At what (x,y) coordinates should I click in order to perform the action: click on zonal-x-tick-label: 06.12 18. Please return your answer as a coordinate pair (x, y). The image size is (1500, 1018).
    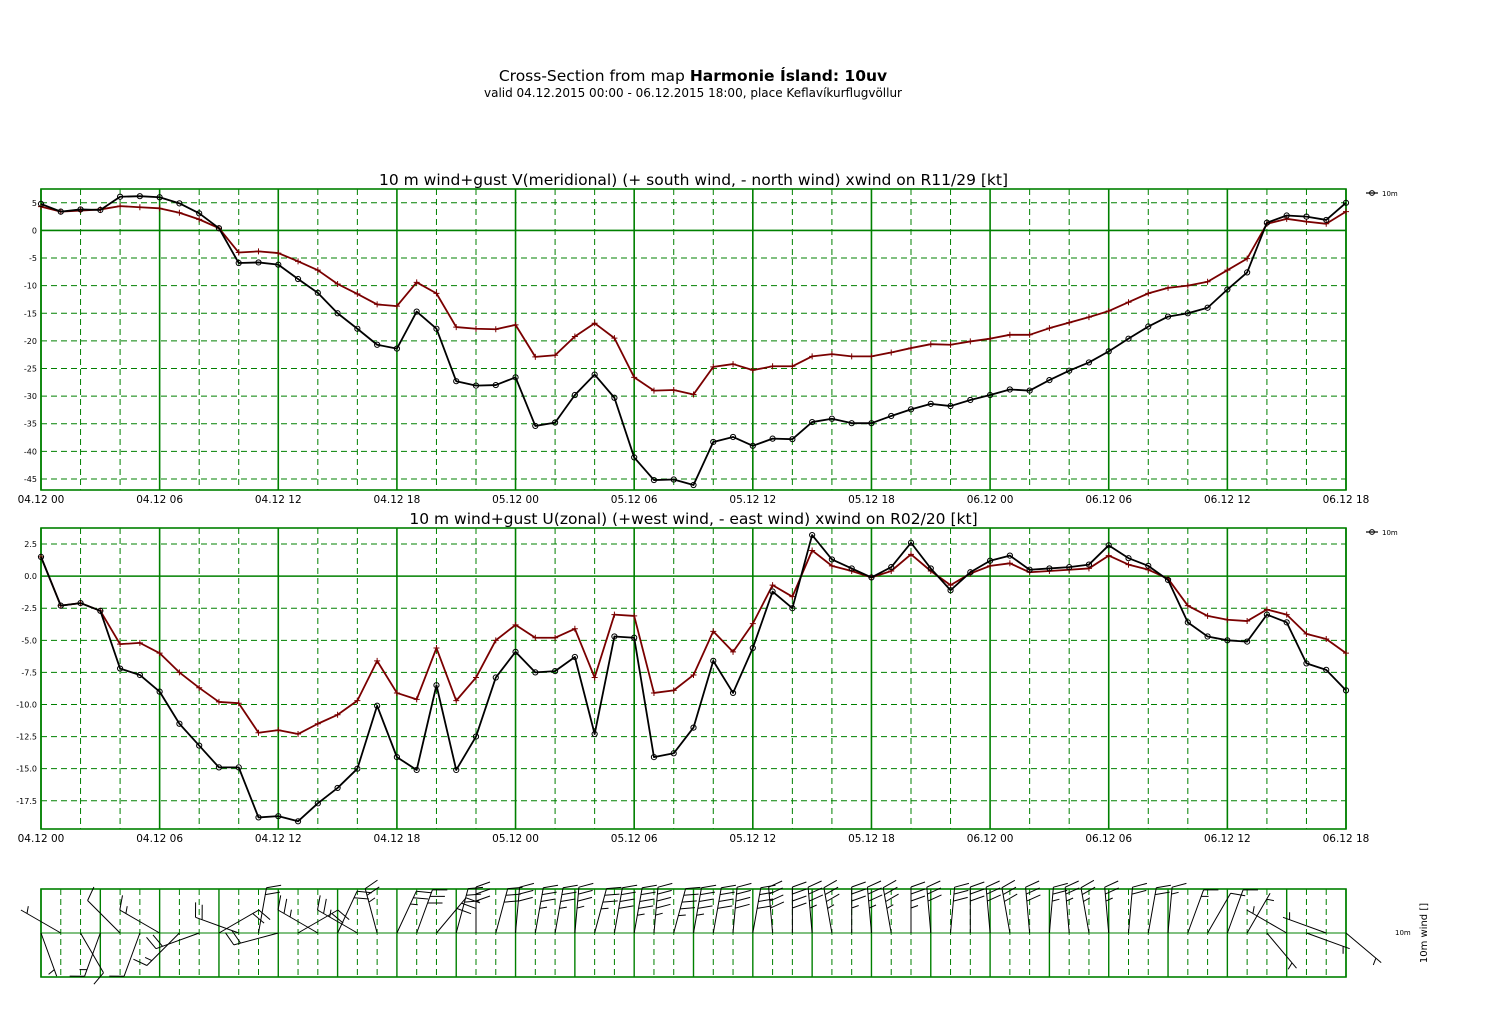
    Looking at the image, I should click on (1346, 839).